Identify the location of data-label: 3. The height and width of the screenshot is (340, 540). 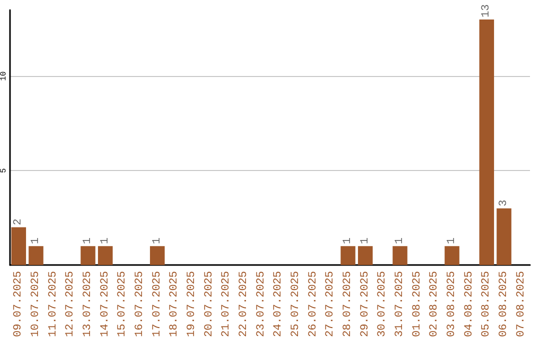
(504, 203).